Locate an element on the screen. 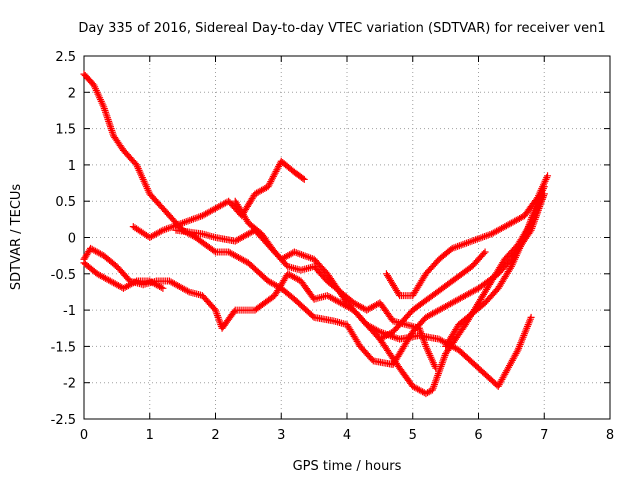 The height and width of the screenshot is (480, 640). y-tick-label: -1 is located at coordinates (69, 311).